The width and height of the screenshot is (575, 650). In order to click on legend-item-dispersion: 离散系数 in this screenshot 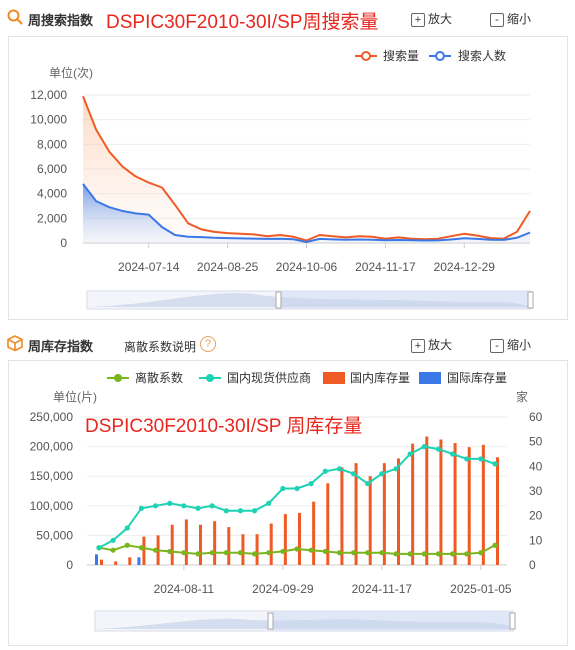, I will do `click(145, 377)`.